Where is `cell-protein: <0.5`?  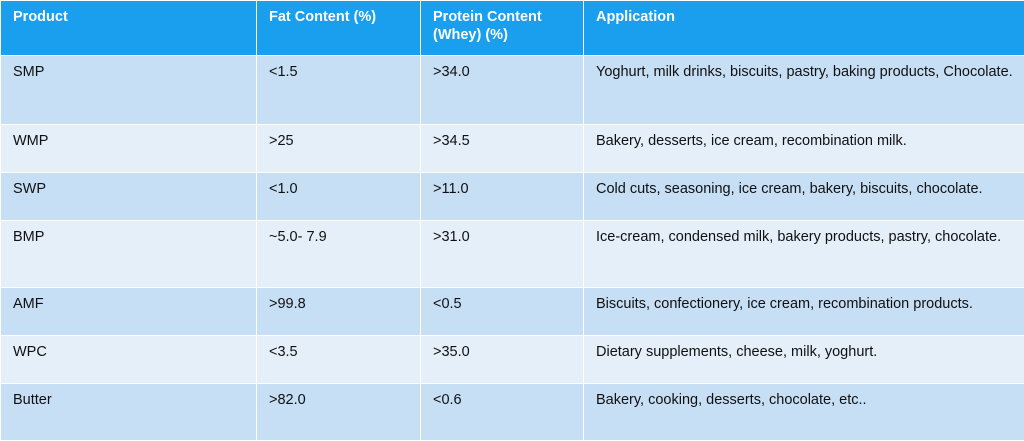 cell-protein: <0.5 is located at coordinates (502, 312).